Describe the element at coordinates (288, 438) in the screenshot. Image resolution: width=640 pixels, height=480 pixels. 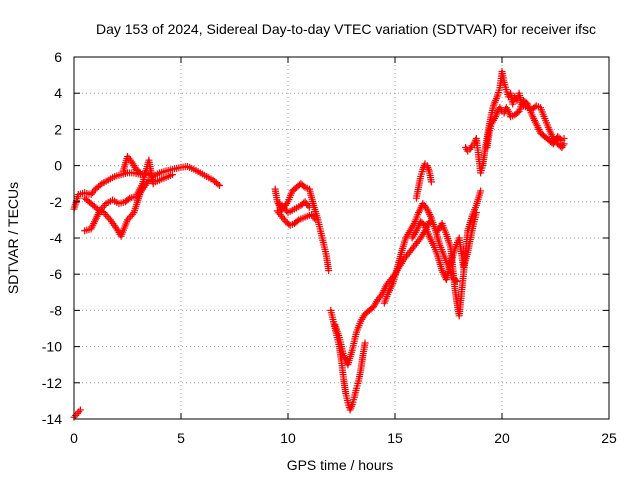
I see `x-tick-label: 10` at that location.